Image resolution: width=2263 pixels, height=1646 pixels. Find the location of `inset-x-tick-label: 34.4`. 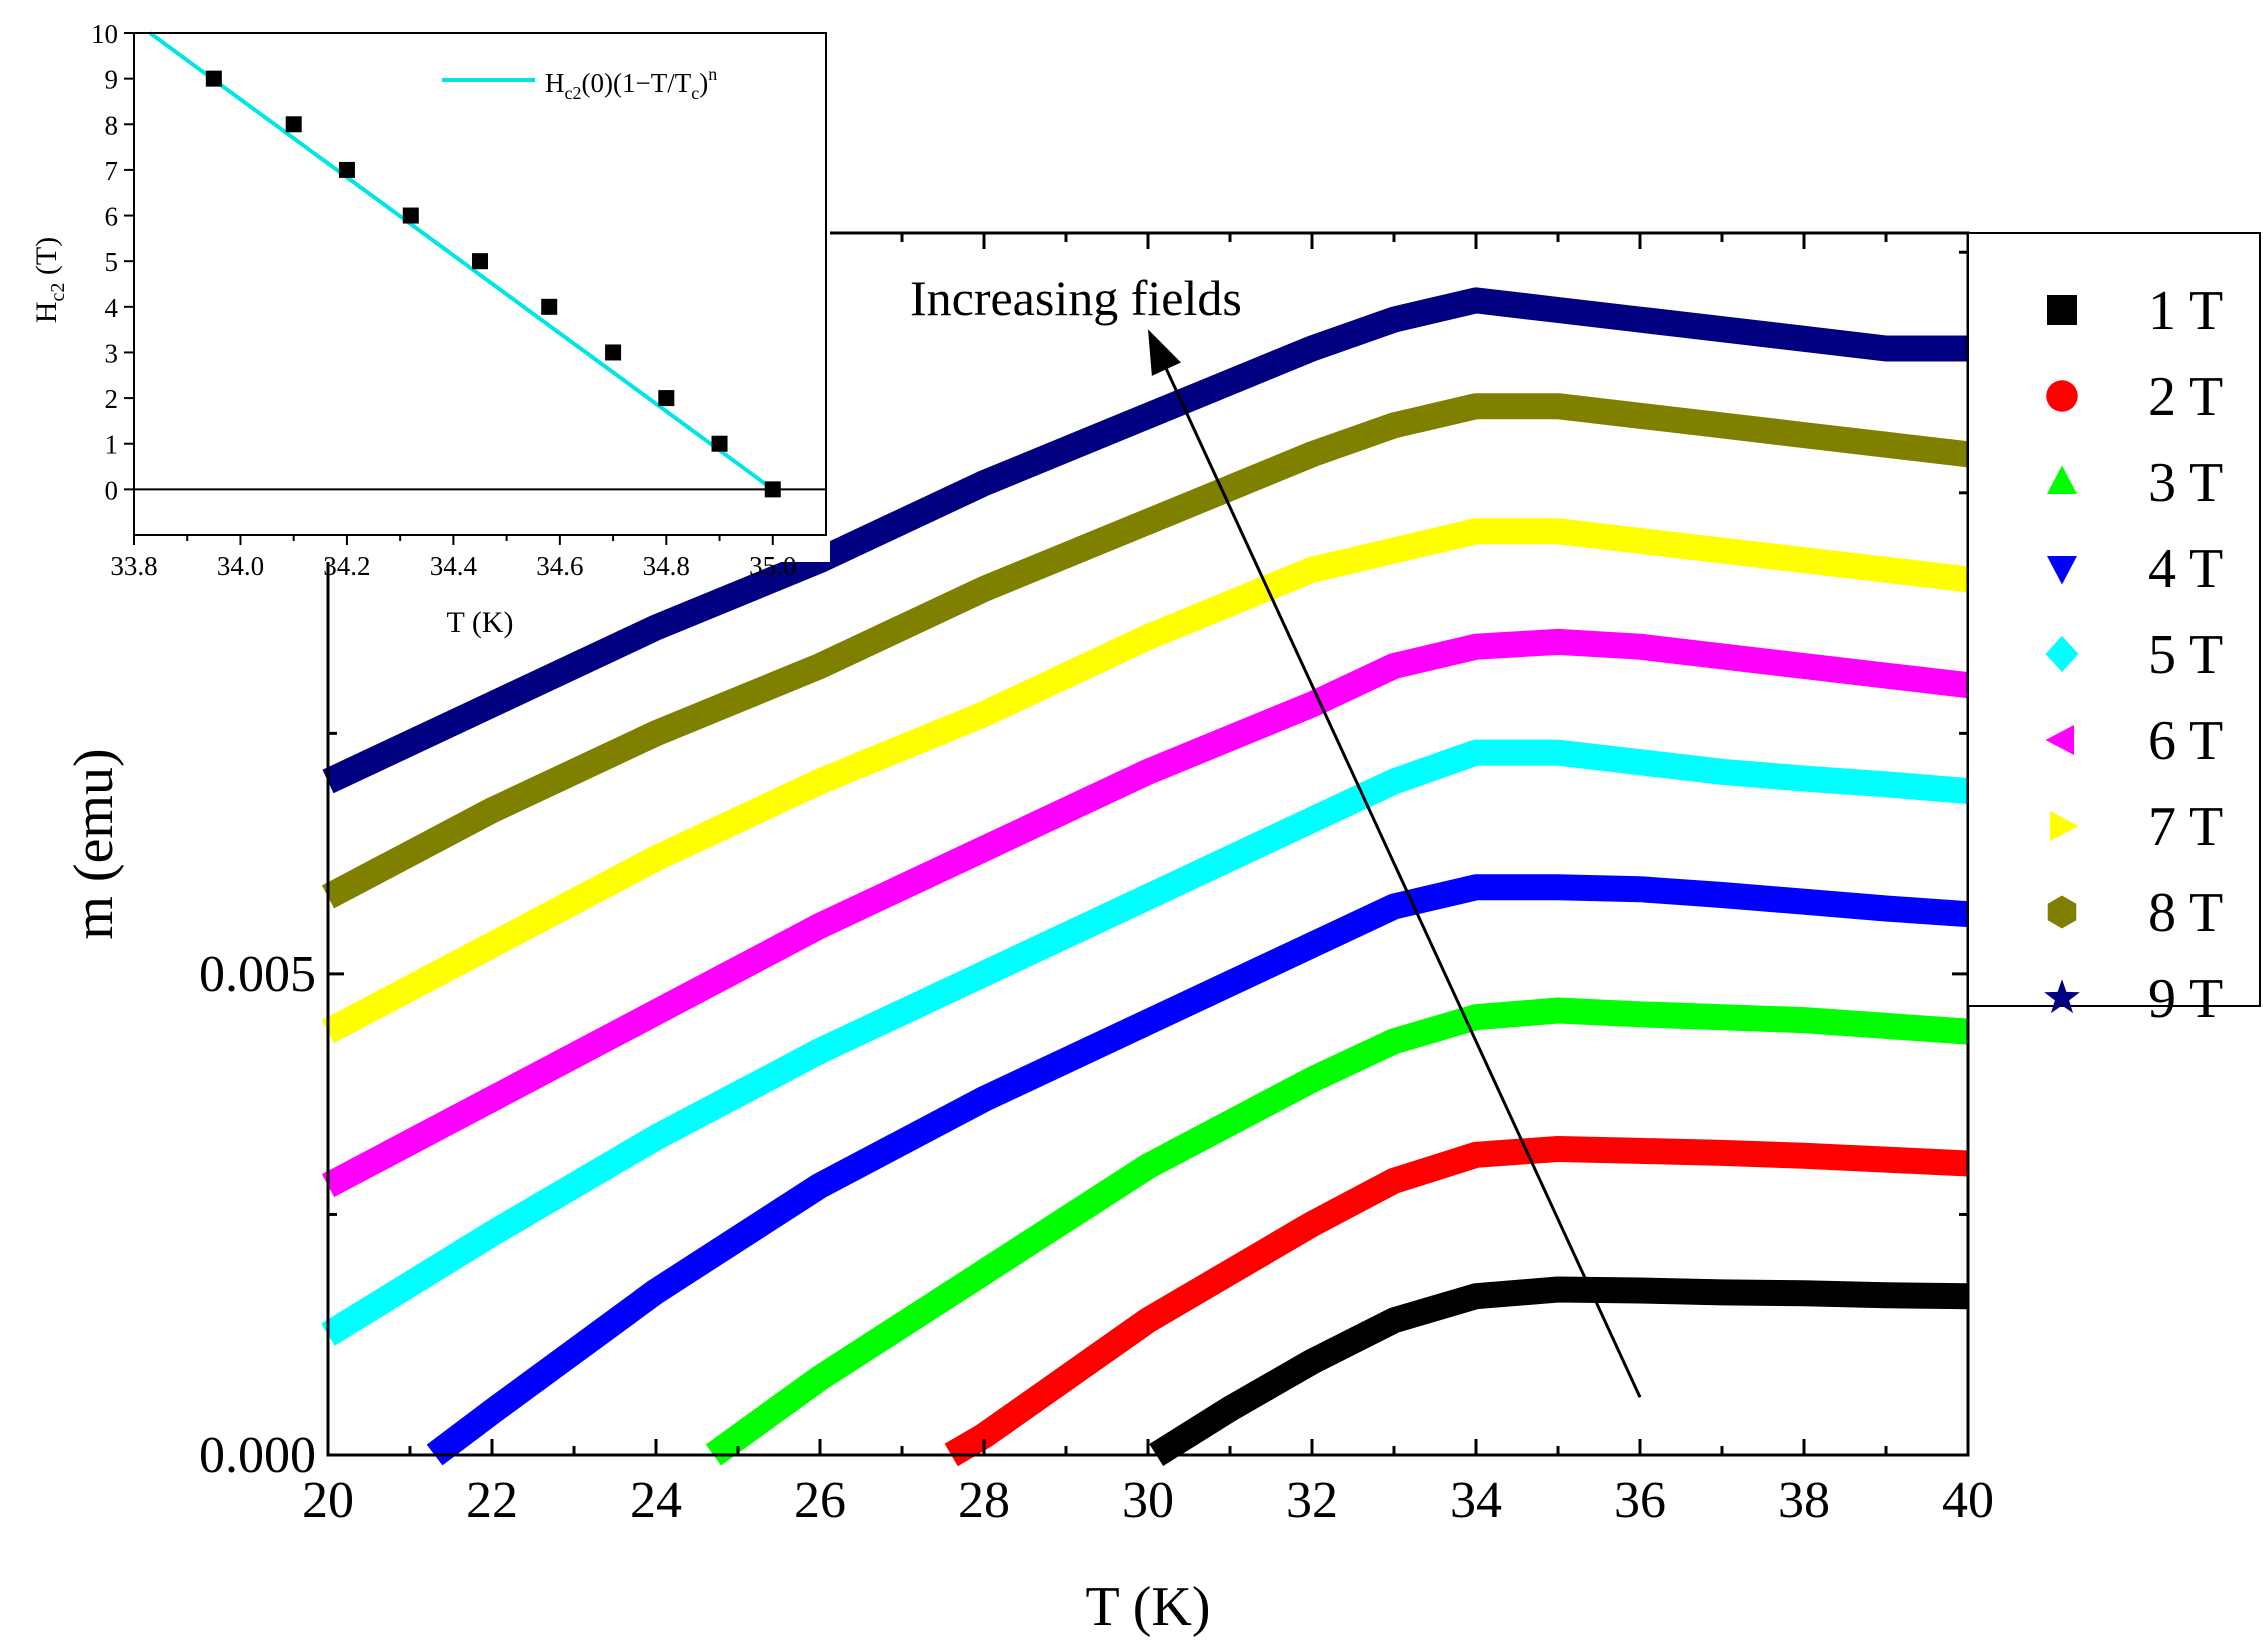

inset-x-tick-label: 34.4 is located at coordinates (454, 566).